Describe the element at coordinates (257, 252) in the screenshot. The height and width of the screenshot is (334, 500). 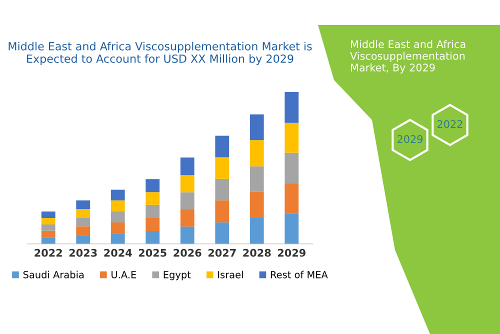
I see `x-tick-label: 2028` at that location.